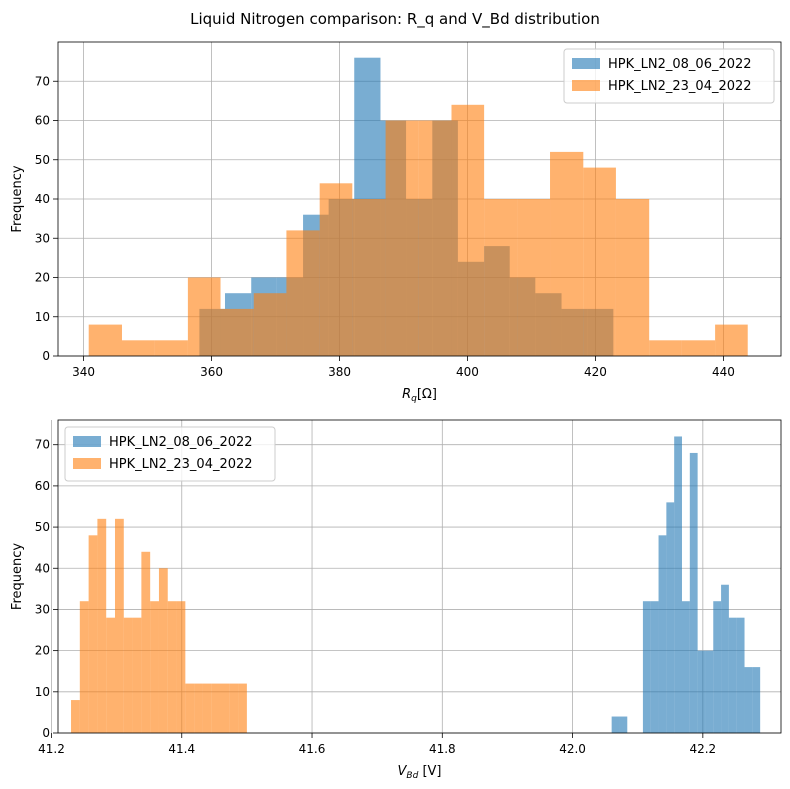 Image resolution: width=790 pixels, height=789 pixels. I want to click on x-tick-label: 41.4, so click(181, 749).